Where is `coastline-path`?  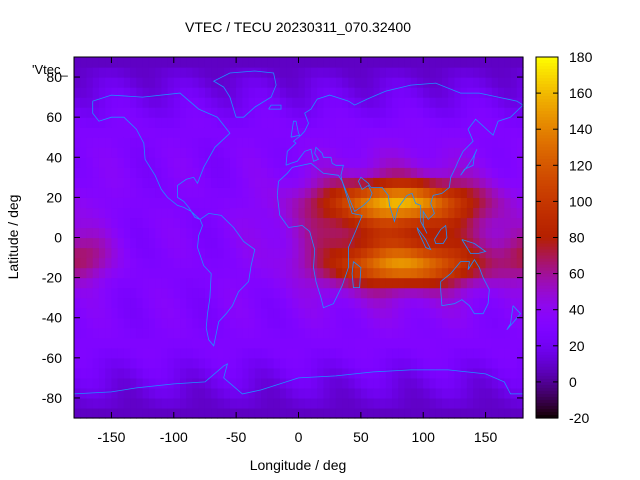 coastline-path is located at coordinates (474, 246).